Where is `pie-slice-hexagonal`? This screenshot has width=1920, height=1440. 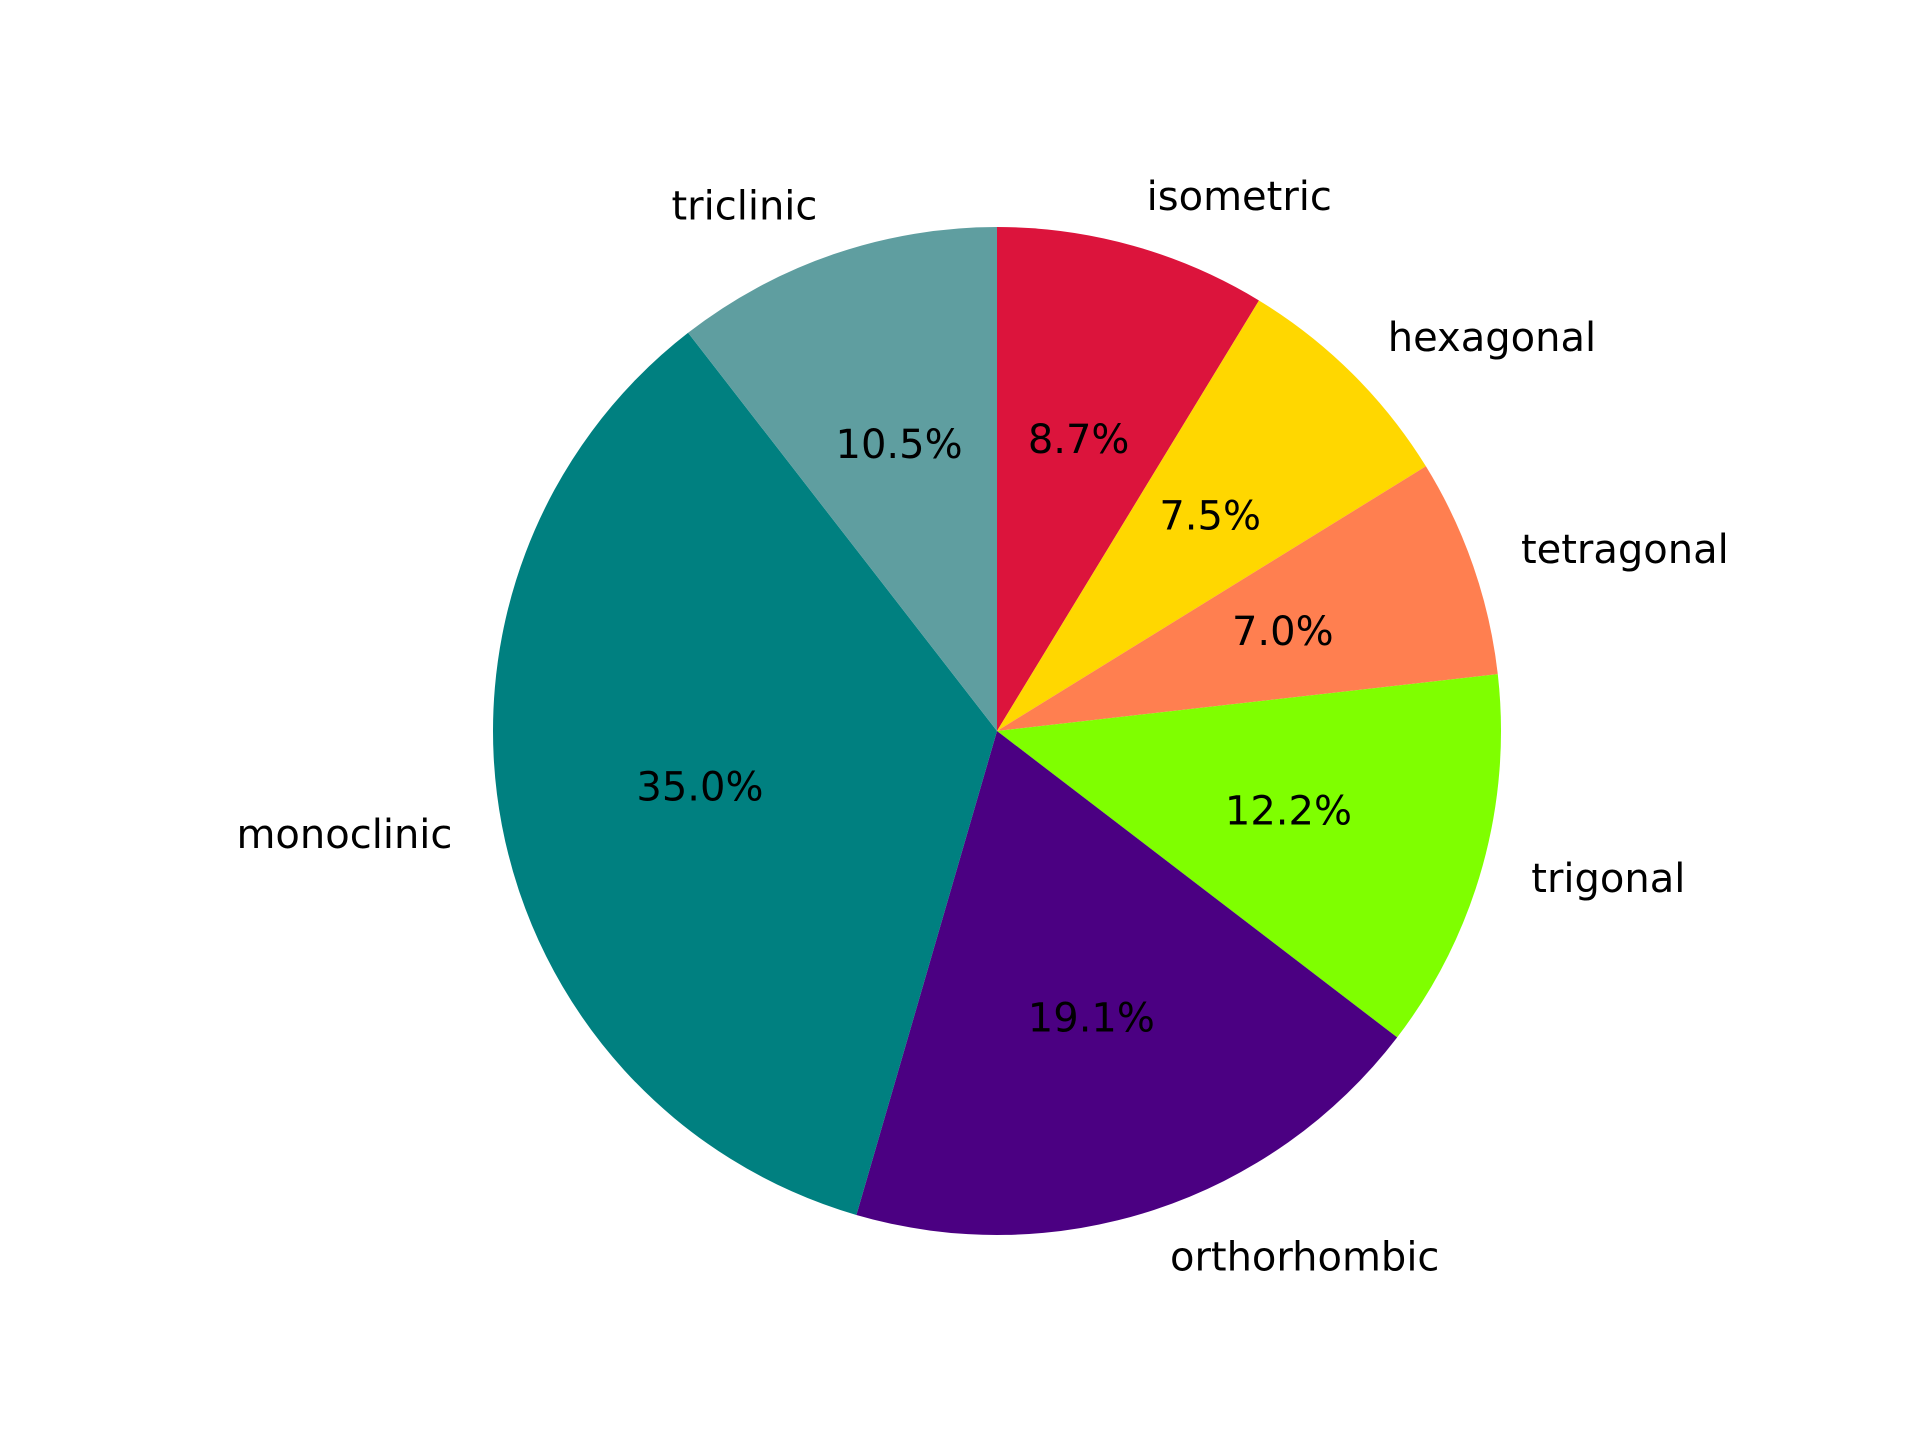 pie-slice-hexagonal is located at coordinates (1211, 515).